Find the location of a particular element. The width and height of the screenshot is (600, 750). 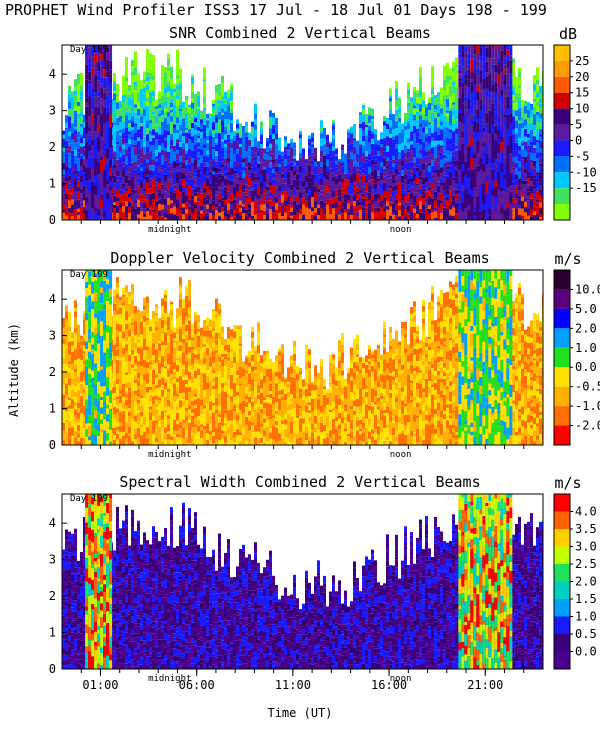

x-tick-label: 21:00 is located at coordinates (485, 685).